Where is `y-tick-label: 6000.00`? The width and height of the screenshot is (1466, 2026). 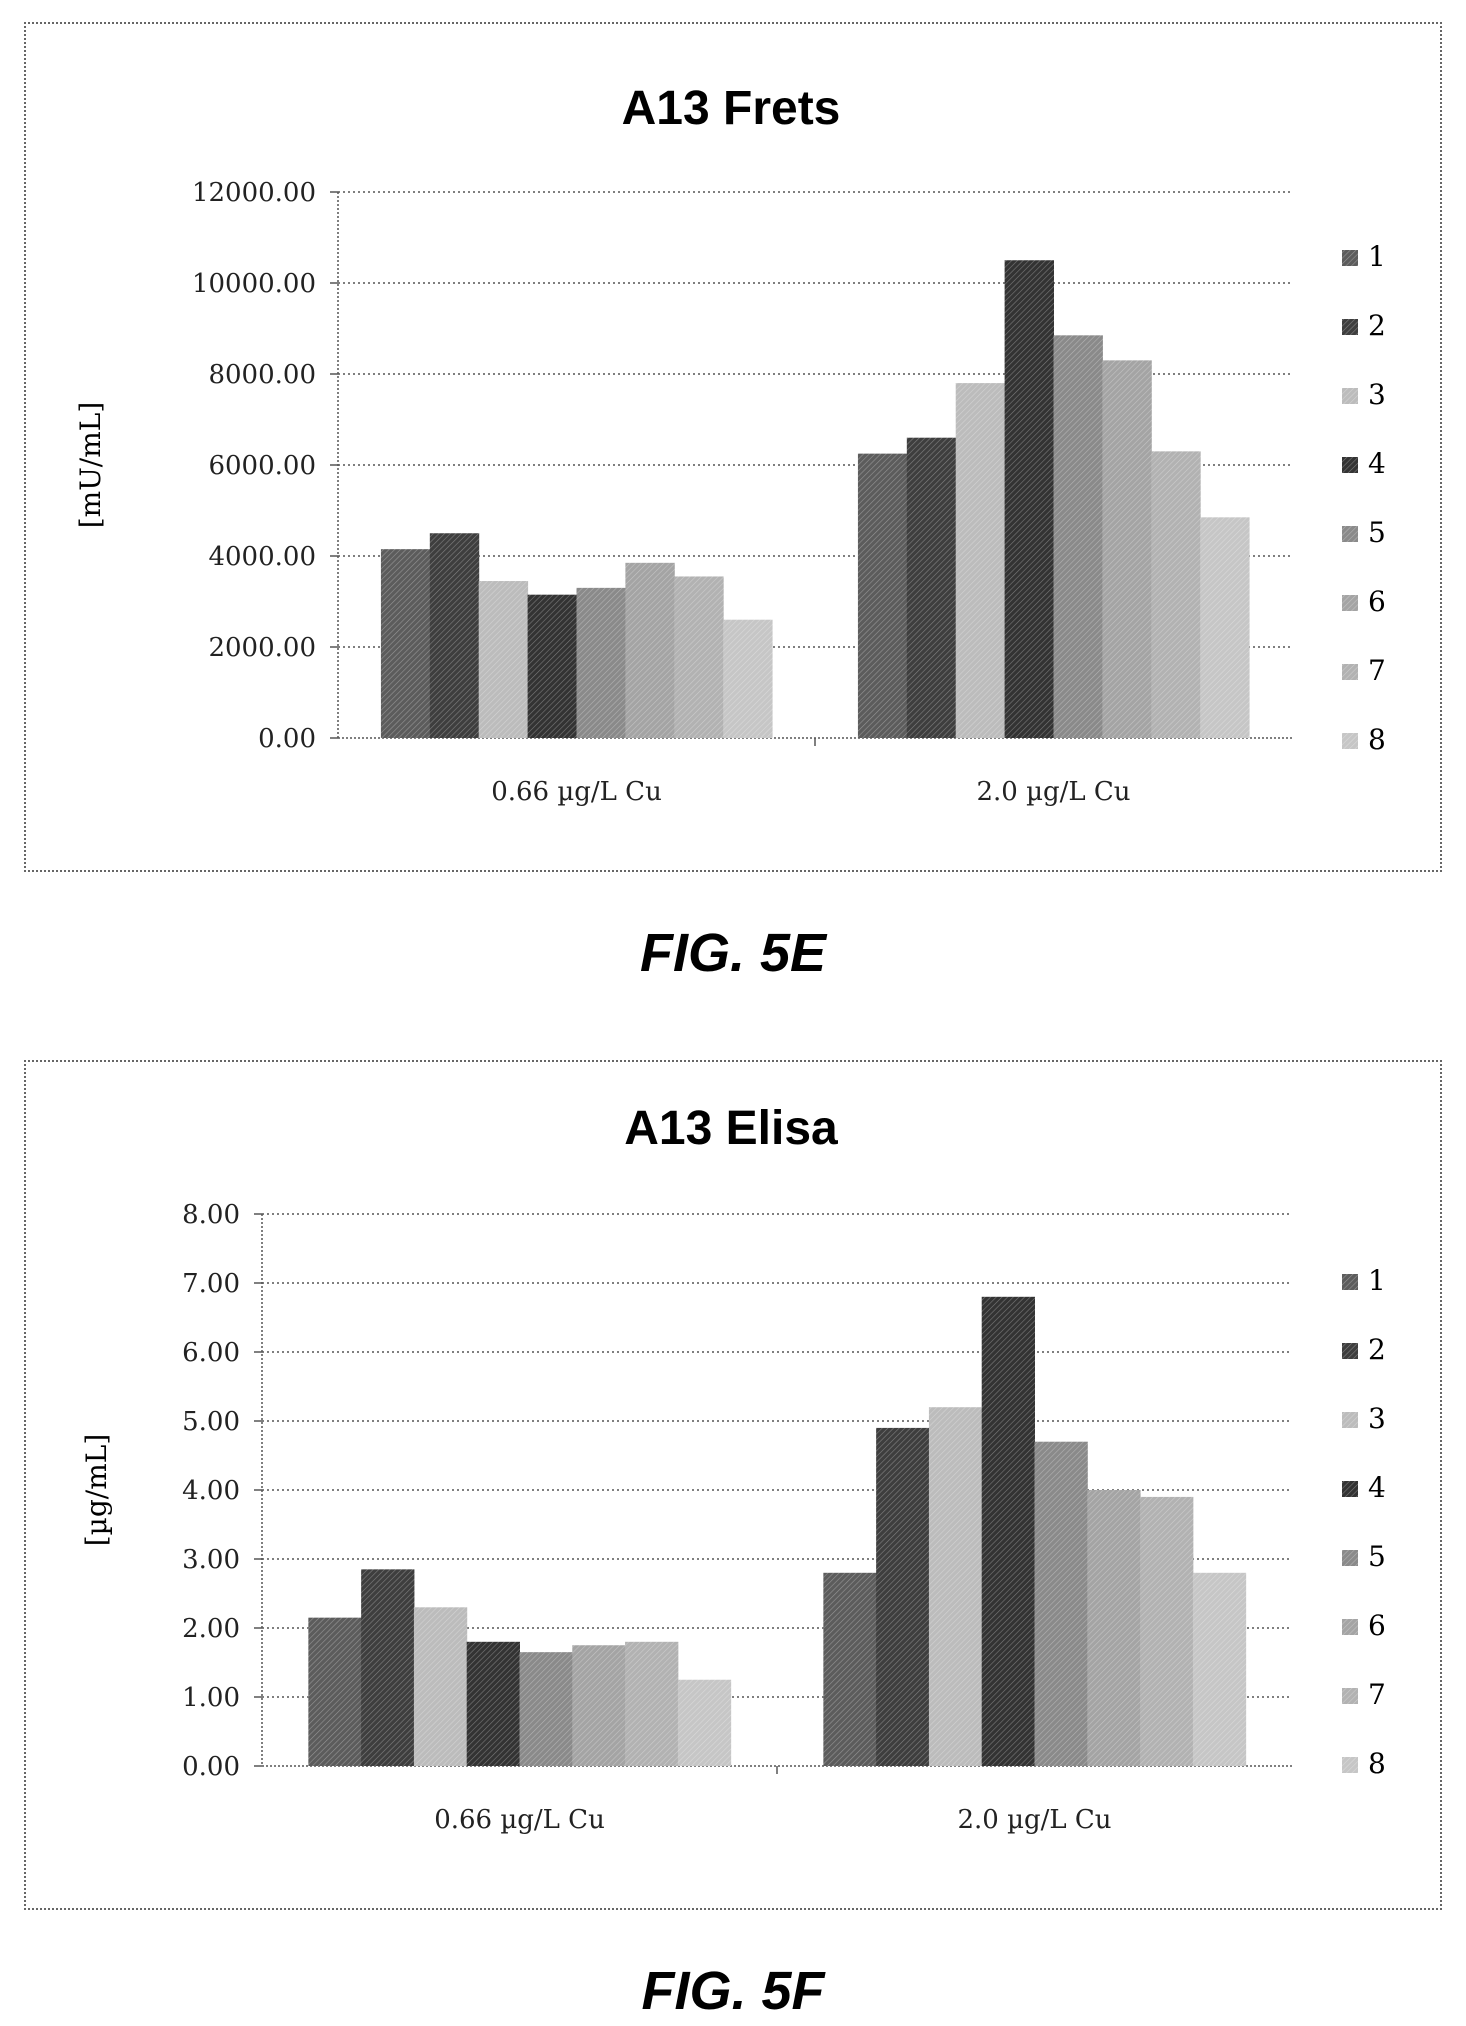
y-tick-label: 6000.00 is located at coordinates (262, 466).